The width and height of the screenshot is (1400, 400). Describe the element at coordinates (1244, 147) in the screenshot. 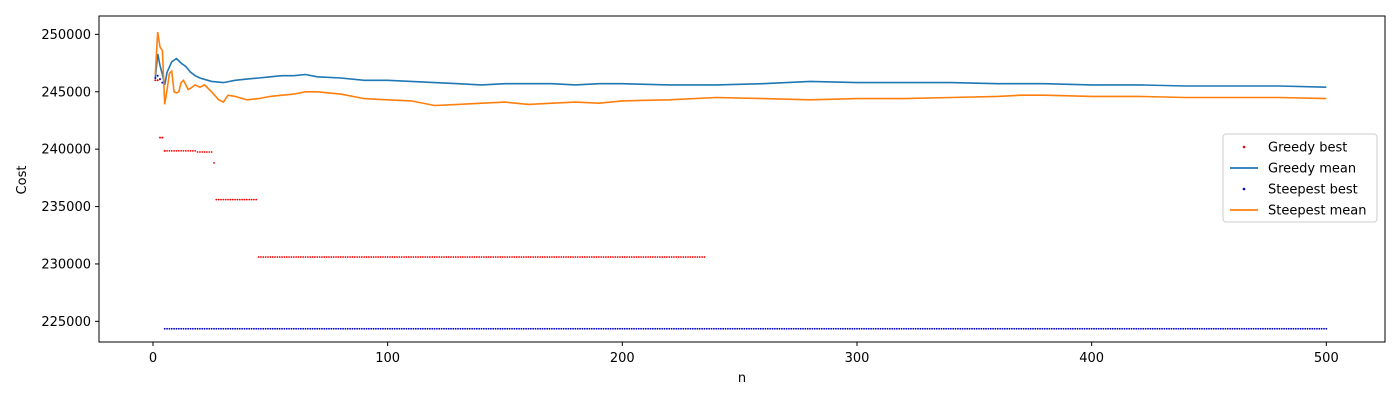

I see `legend-swatch-greedy-best` at that location.